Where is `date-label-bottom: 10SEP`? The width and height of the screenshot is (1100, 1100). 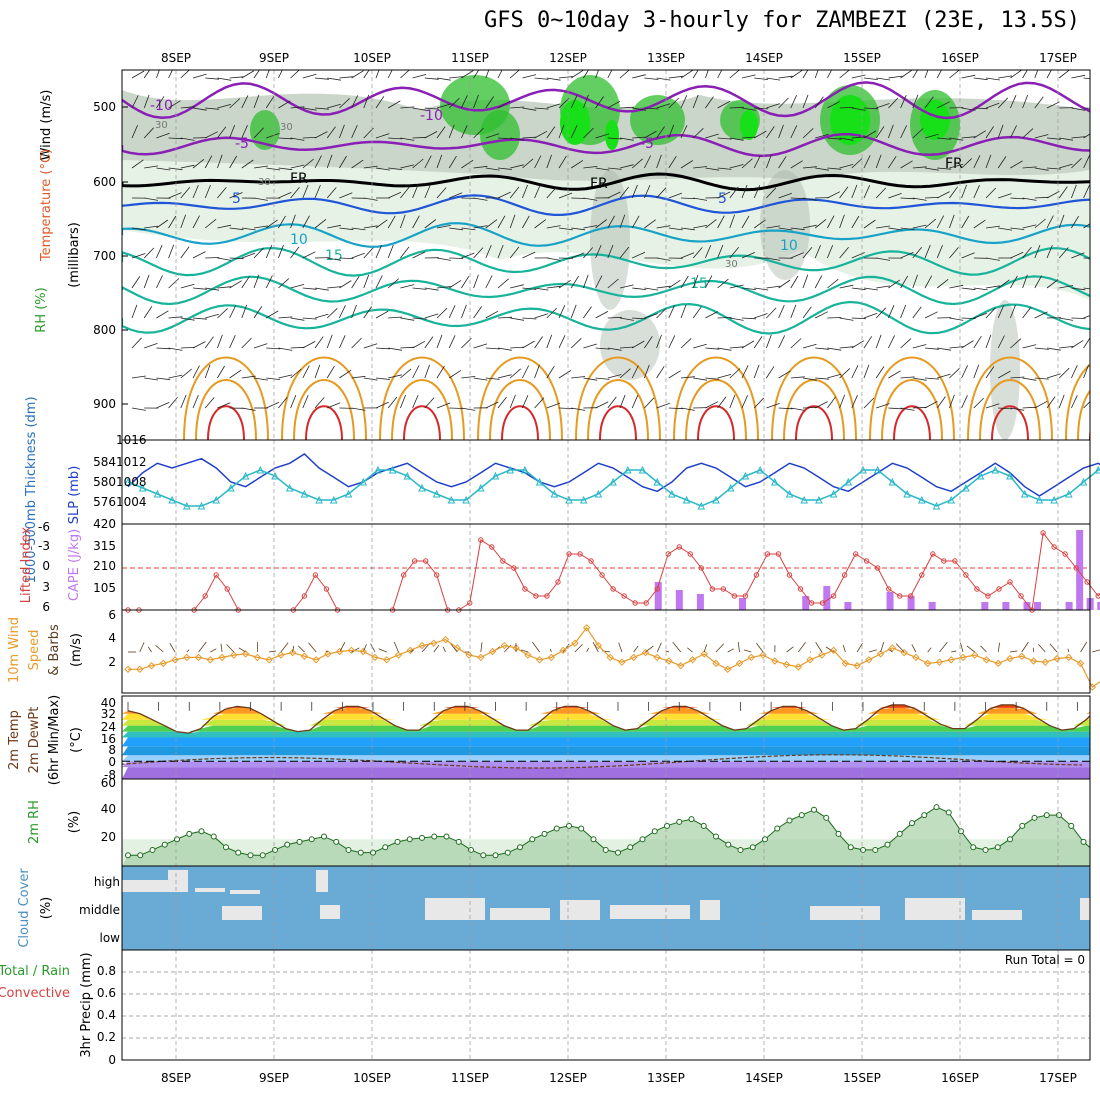
date-label-bottom: 10SEP is located at coordinates (372, 1078).